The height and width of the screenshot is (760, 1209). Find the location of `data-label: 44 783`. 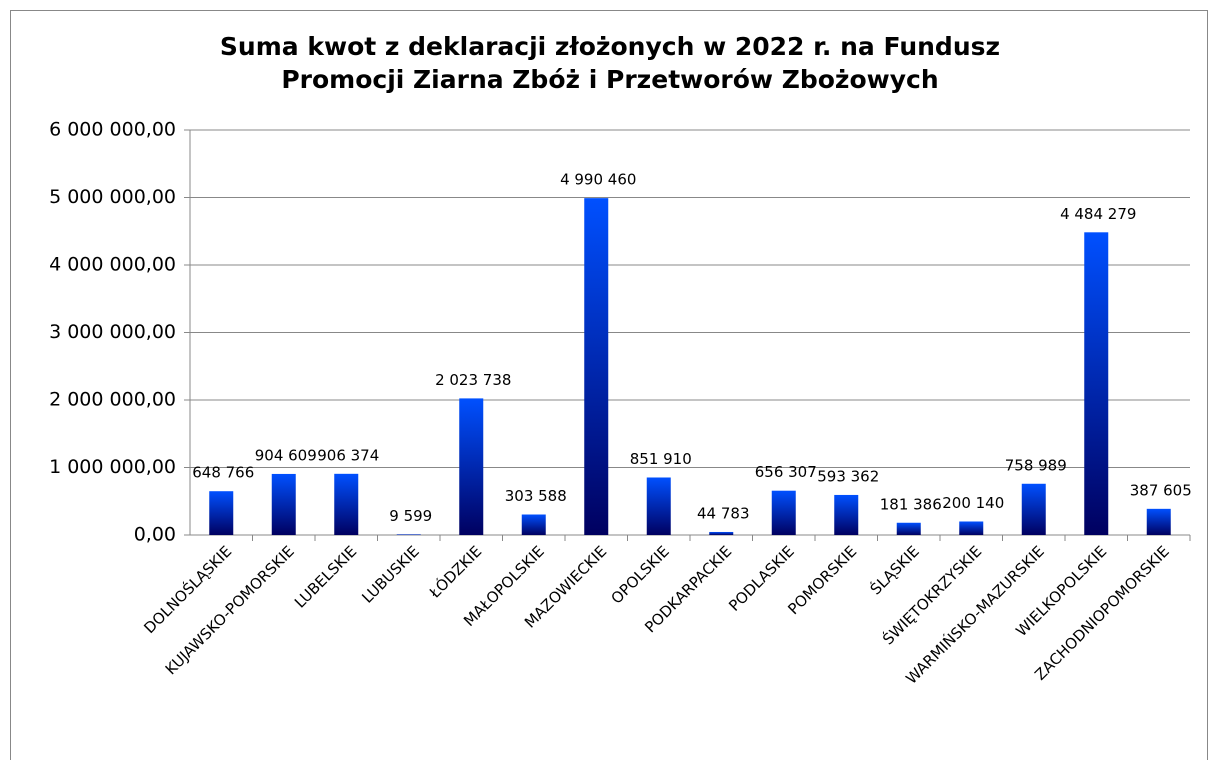

data-label: 44 783 is located at coordinates (723, 513).